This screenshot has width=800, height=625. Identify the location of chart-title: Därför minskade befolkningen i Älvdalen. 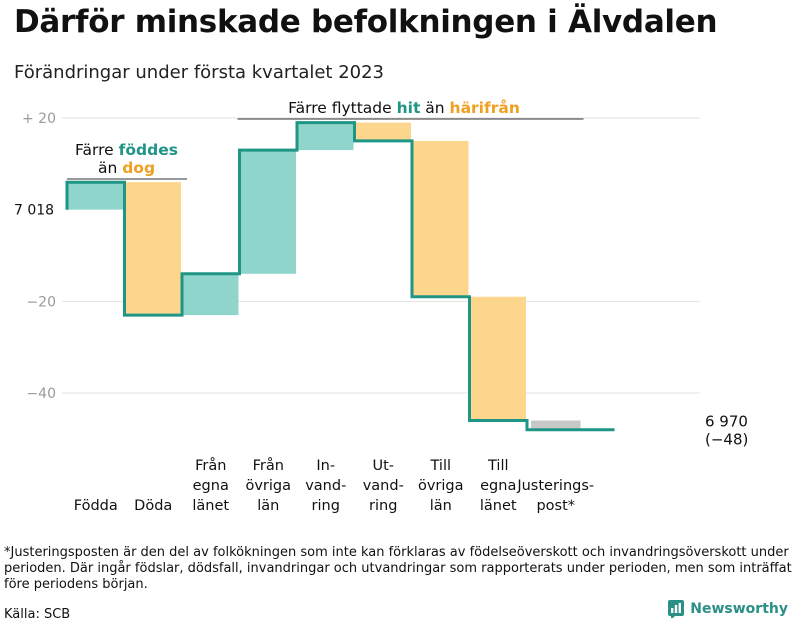
(366, 22).